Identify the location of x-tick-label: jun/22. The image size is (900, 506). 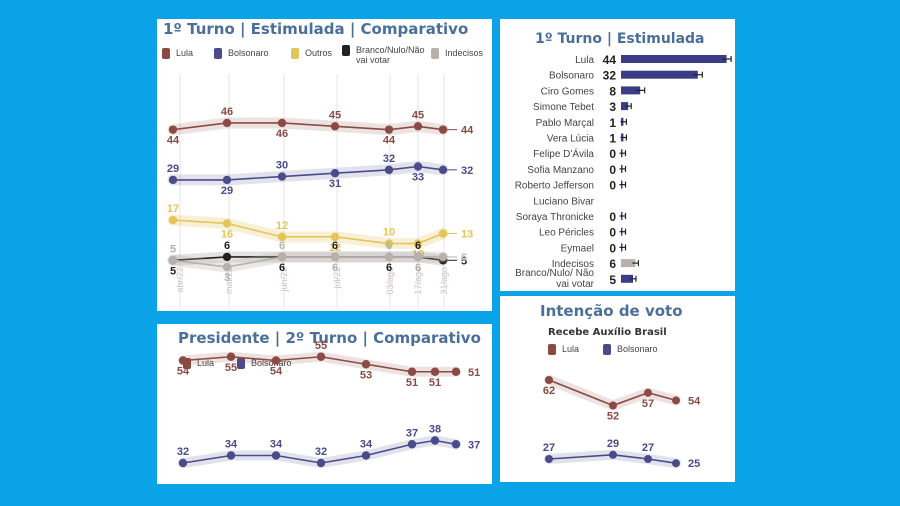
(284, 280).